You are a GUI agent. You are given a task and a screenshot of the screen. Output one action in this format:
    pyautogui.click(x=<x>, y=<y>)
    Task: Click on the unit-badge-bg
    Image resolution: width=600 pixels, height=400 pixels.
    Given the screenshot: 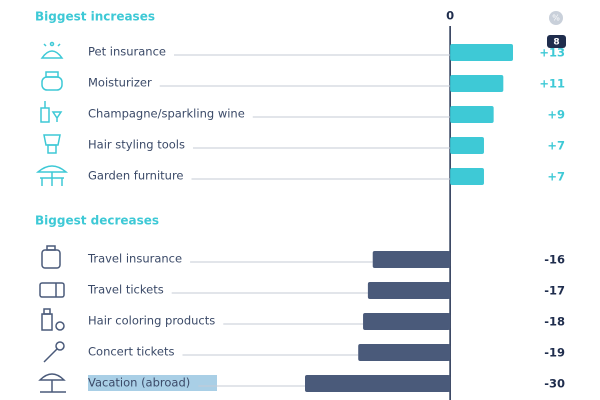 What is the action you would take?
    pyautogui.click(x=556, y=18)
    